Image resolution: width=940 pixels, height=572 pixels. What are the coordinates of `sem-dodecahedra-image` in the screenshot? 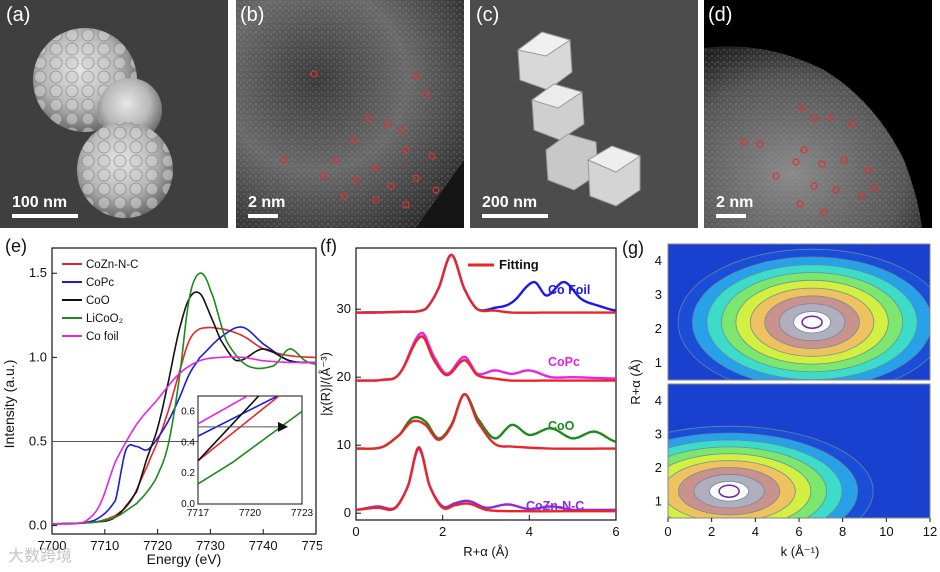 It's located at (584, 114).